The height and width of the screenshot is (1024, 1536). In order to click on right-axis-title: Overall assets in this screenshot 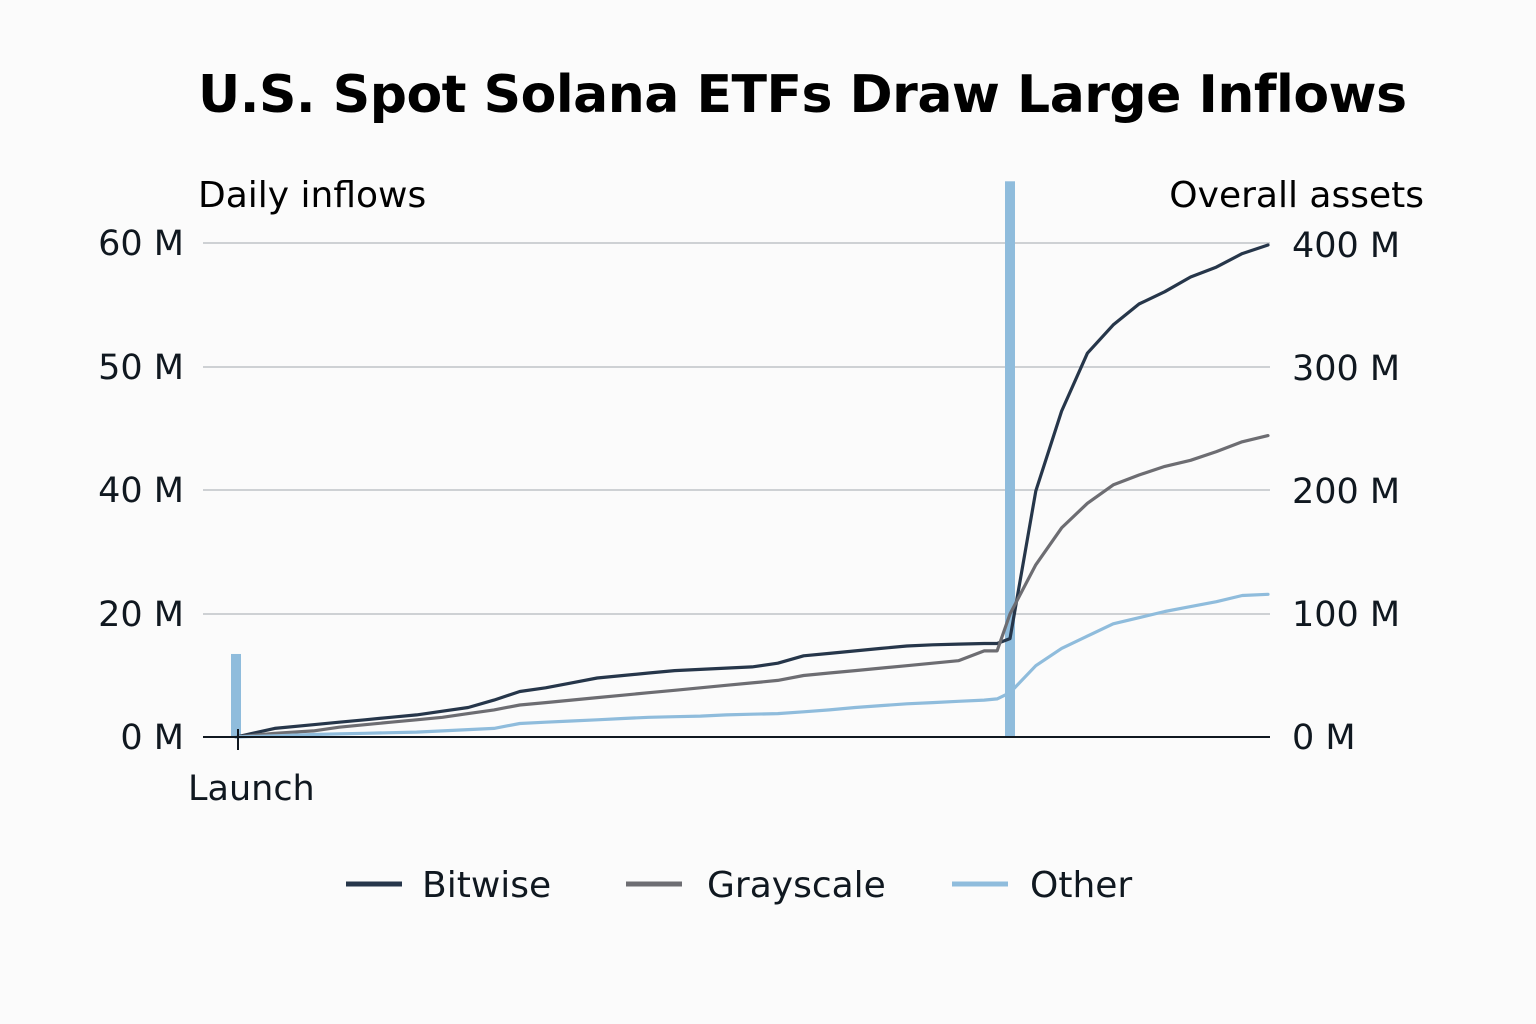, I will do `click(1296, 195)`.